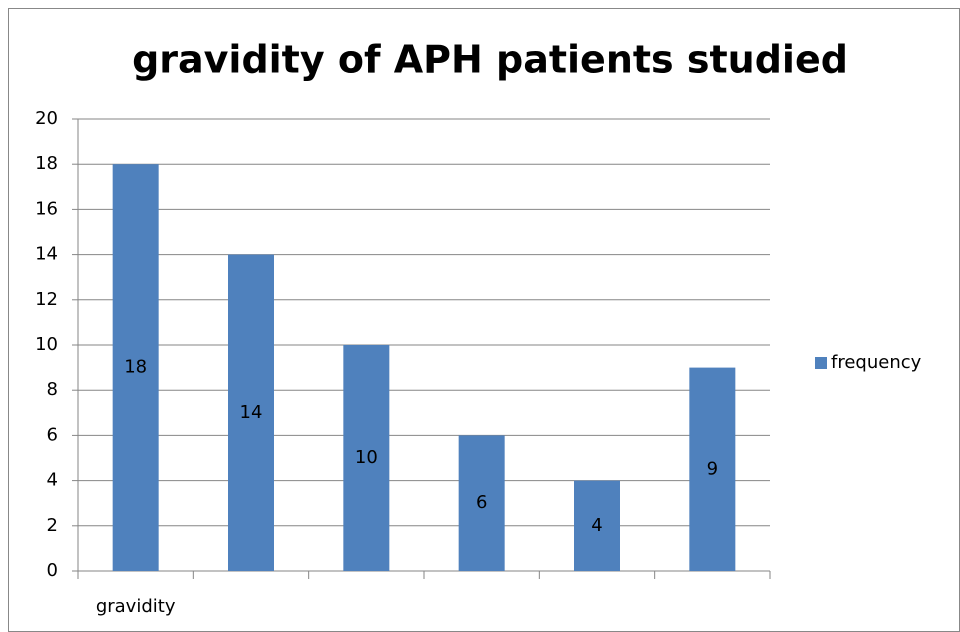  I want to click on data-label: 6, so click(481, 502).